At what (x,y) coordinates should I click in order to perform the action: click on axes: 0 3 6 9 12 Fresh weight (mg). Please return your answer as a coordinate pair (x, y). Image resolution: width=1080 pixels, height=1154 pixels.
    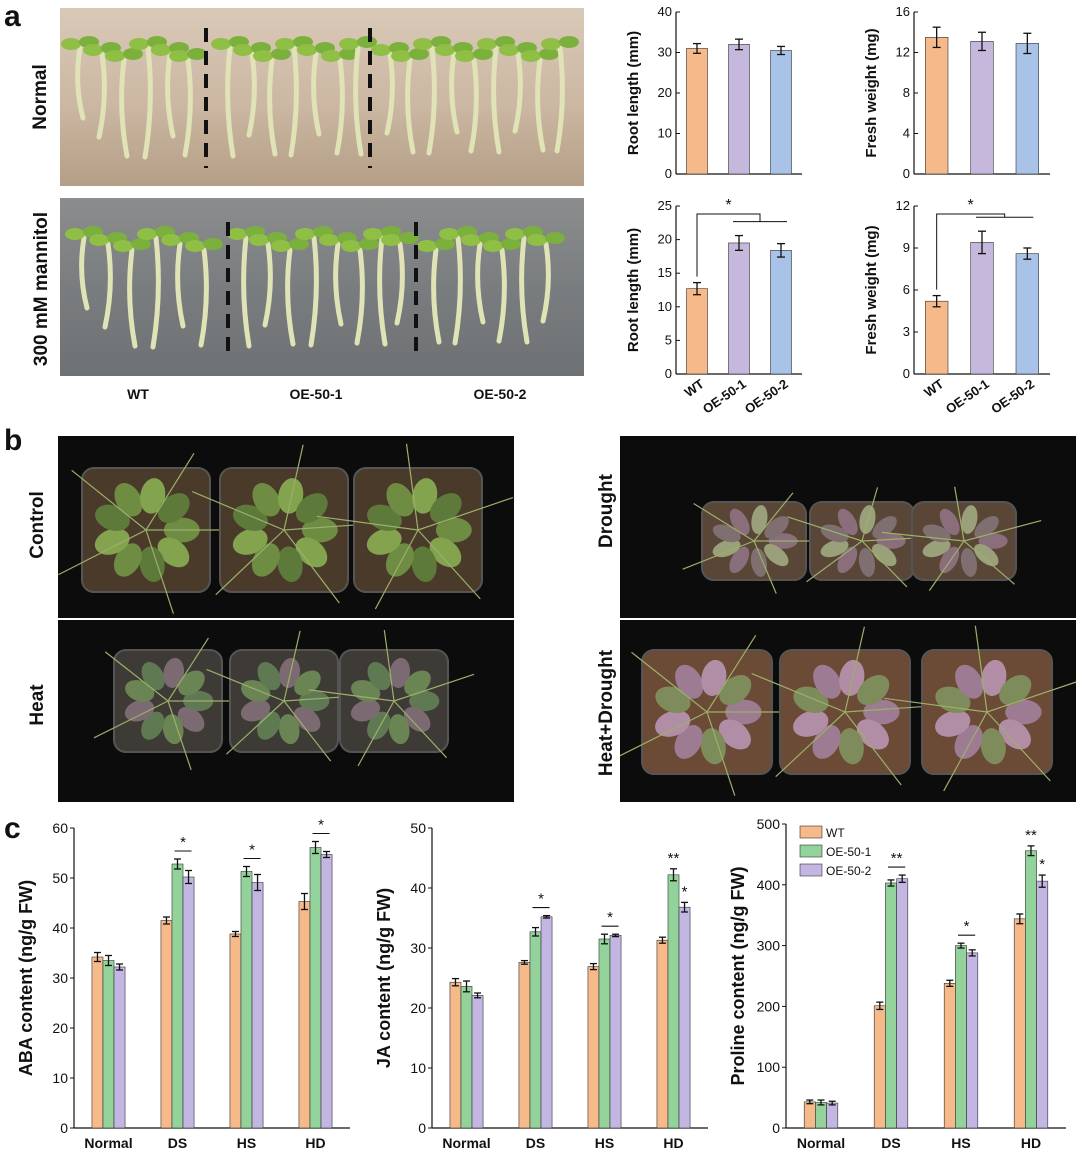
    Looking at the image, I should click on (956, 289).